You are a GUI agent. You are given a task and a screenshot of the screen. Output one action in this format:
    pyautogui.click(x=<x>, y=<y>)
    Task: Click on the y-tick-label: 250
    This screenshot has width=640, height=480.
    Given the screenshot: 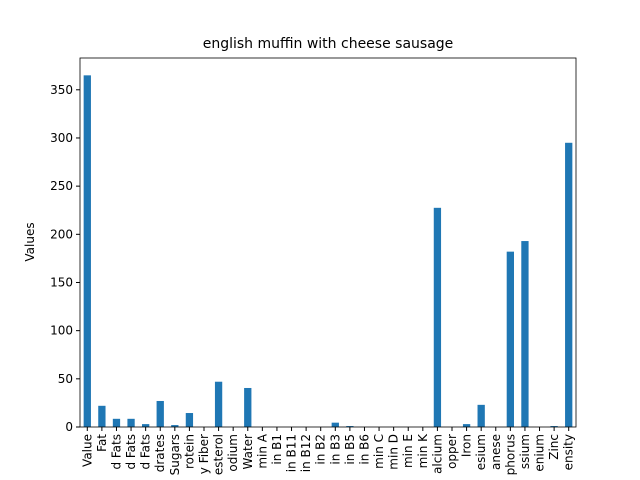 What is the action you would take?
    pyautogui.click(x=61, y=186)
    